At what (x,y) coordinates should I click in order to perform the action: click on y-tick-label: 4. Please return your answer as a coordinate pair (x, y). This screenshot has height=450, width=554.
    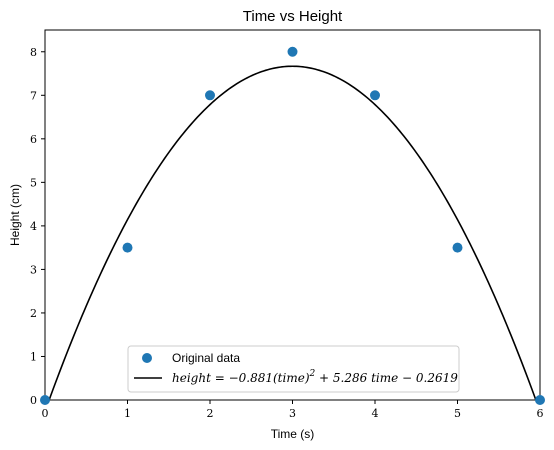
    Looking at the image, I should click on (33, 226).